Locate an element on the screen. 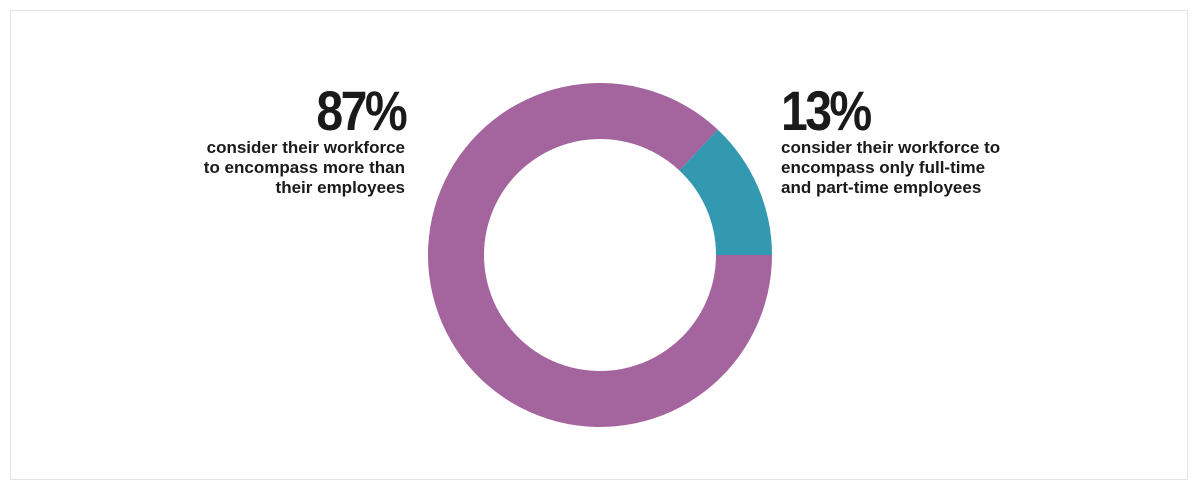 The width and height of the screenshot is (1200, 480). slice-description-line: to encompass more than is located at coordinates (304, 167).